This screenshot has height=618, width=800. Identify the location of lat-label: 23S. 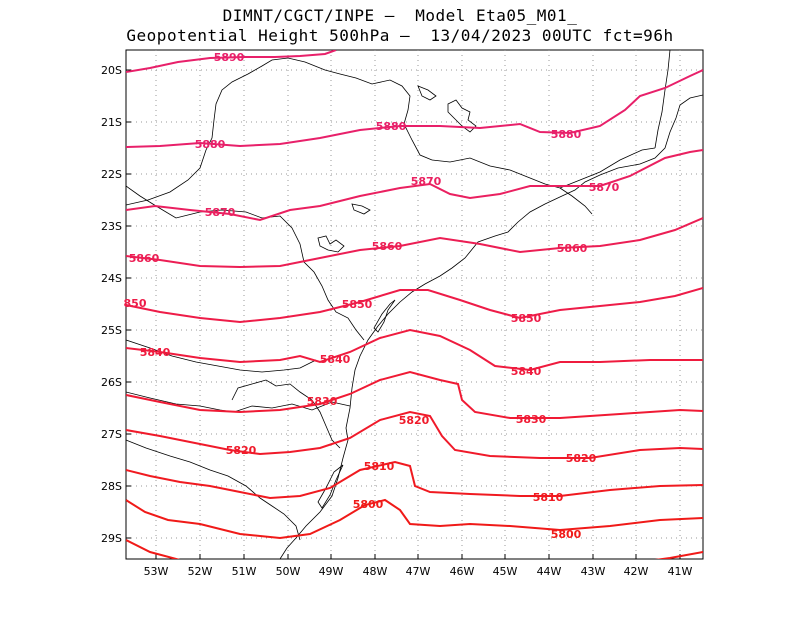
(111, 226).